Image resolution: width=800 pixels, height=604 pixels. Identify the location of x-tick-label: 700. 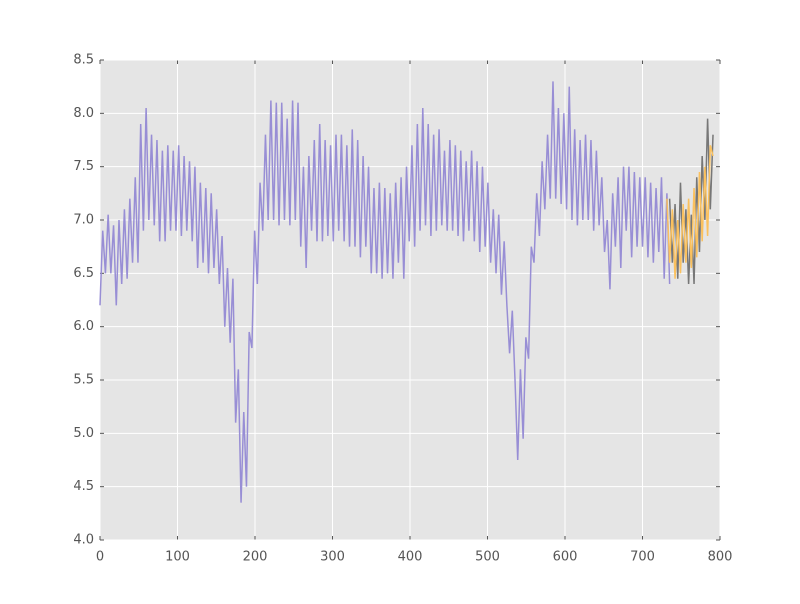
(642, 557).